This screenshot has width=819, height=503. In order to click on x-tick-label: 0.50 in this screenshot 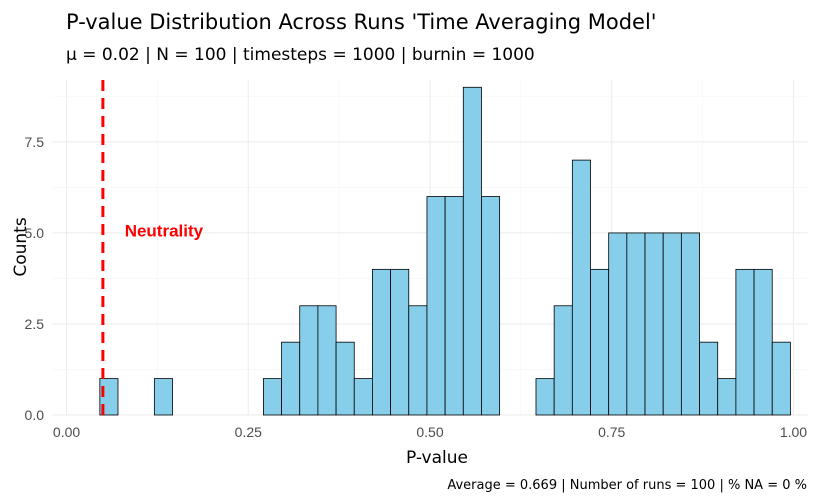, I will do `click(429, 432)`.